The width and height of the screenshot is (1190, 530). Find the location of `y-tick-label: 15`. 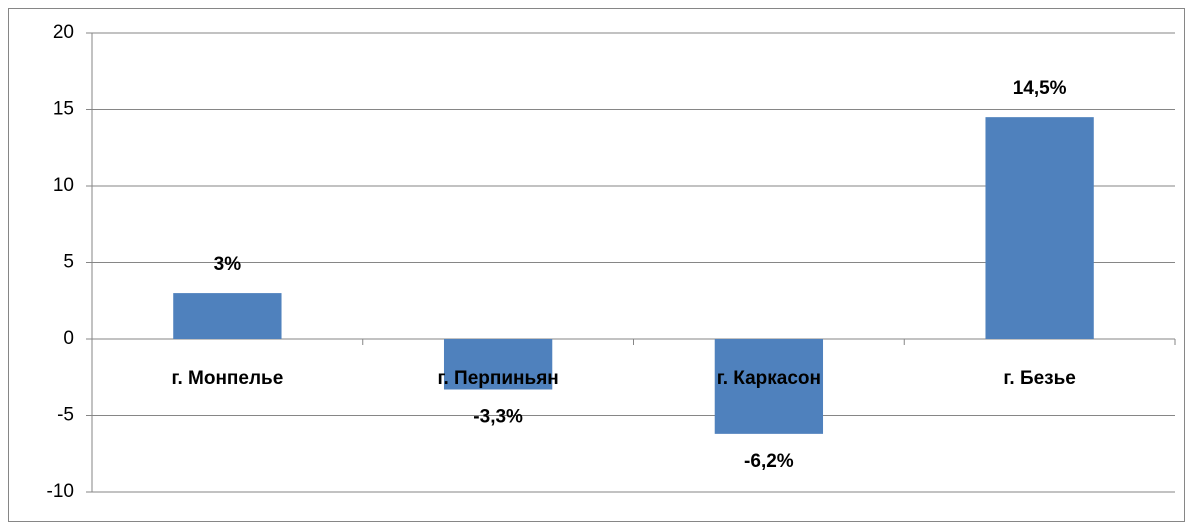

y-tick-label: 15 is located at coordinates (63, 109).